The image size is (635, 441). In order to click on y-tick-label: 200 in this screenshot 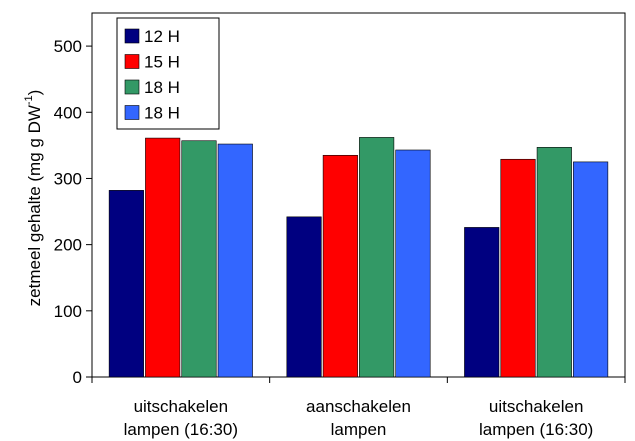, I will do `click(68, 245)`.